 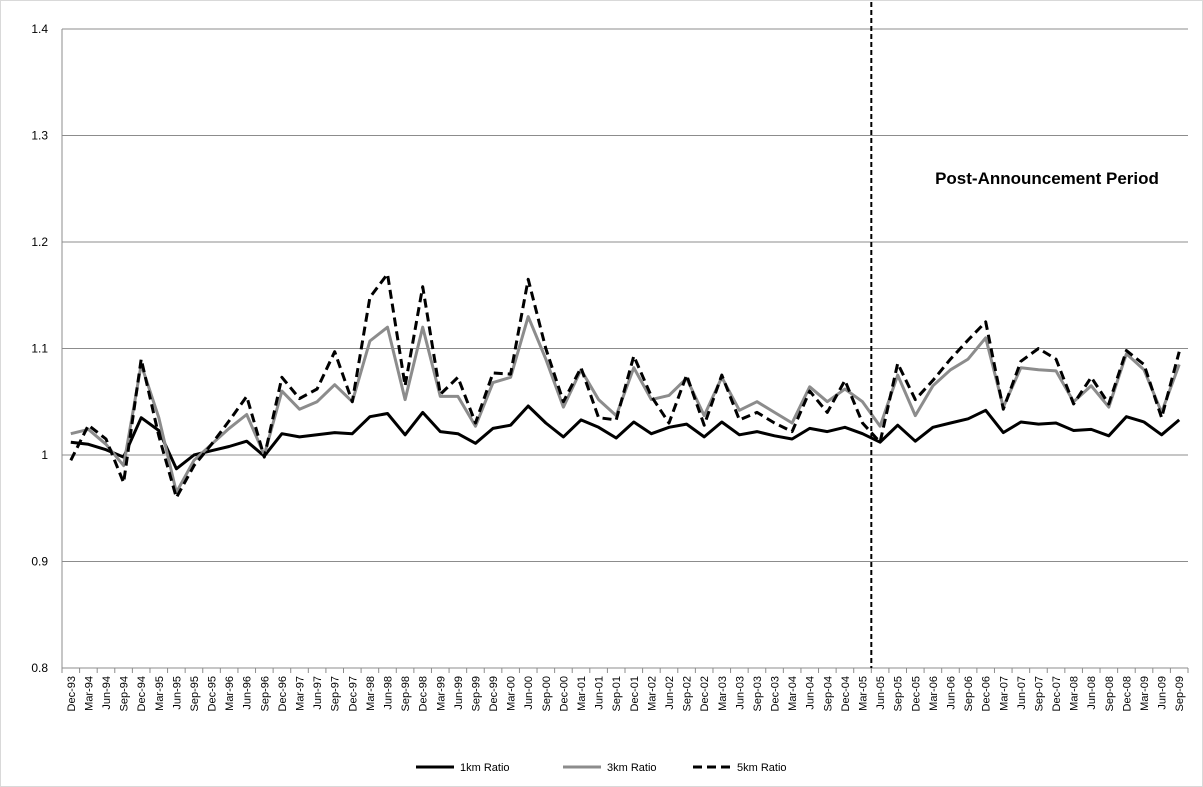 I want to click on post-announcement-label: Post-Announcement Period, so click(x=1047, y=178).